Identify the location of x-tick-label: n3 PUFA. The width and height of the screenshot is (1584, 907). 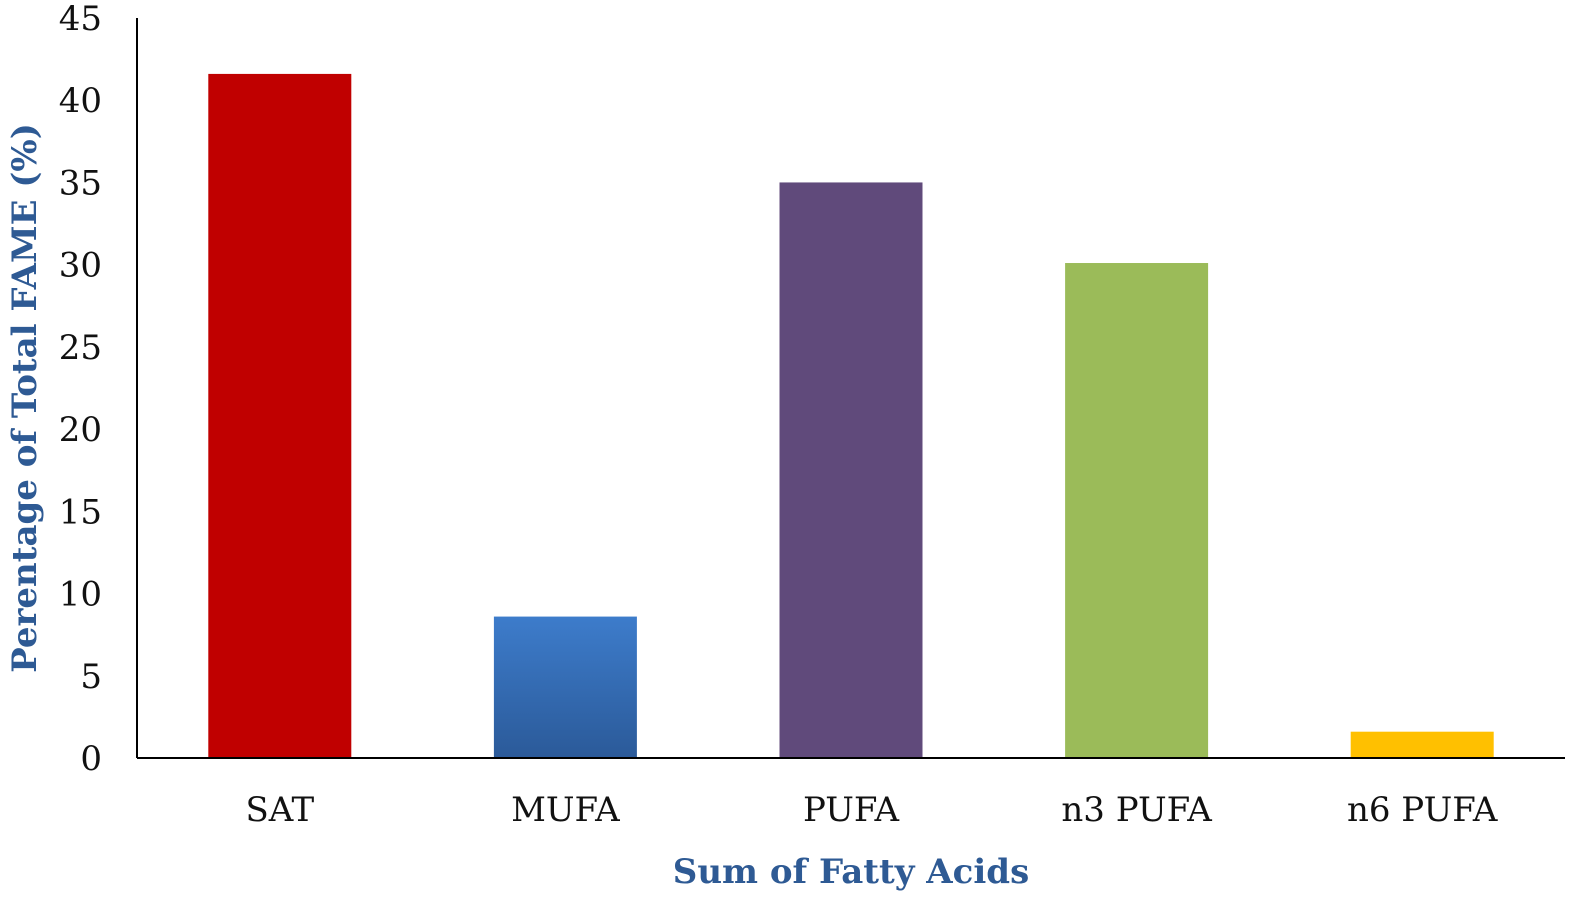
(1136, 810).